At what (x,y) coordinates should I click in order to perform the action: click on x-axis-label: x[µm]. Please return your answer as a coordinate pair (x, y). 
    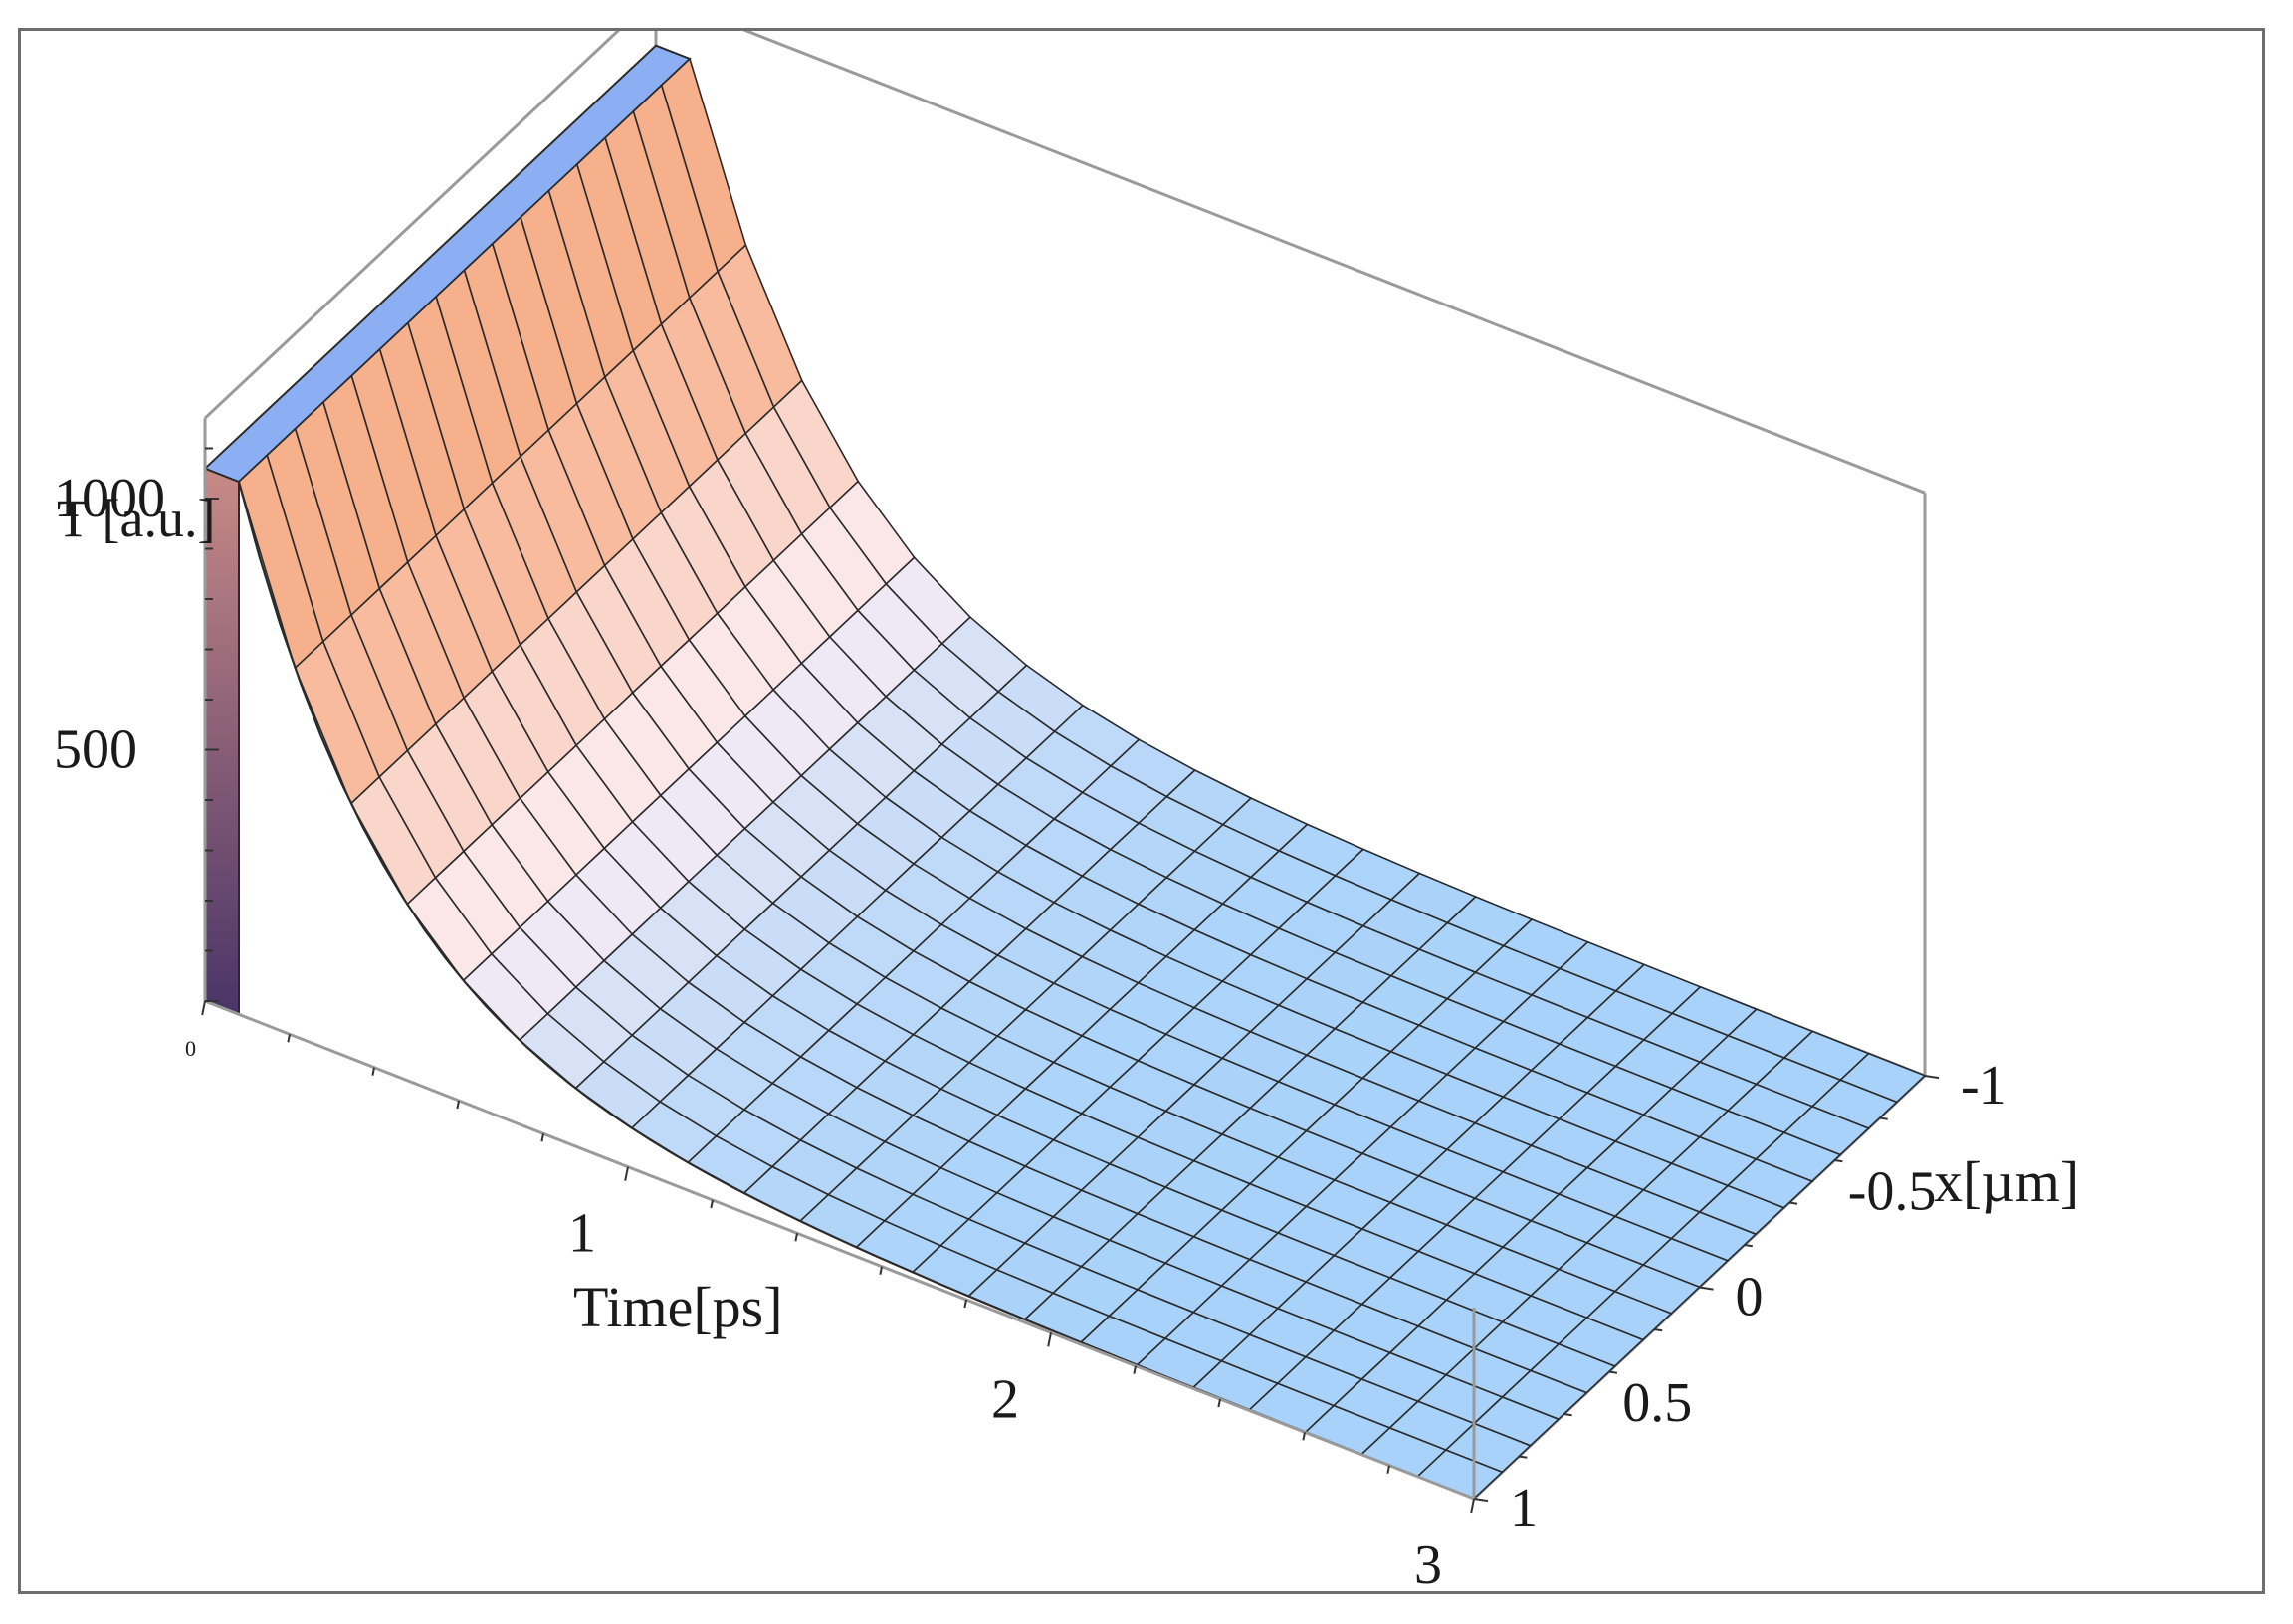
    Looking at the image, I should click on (2006, 1182).